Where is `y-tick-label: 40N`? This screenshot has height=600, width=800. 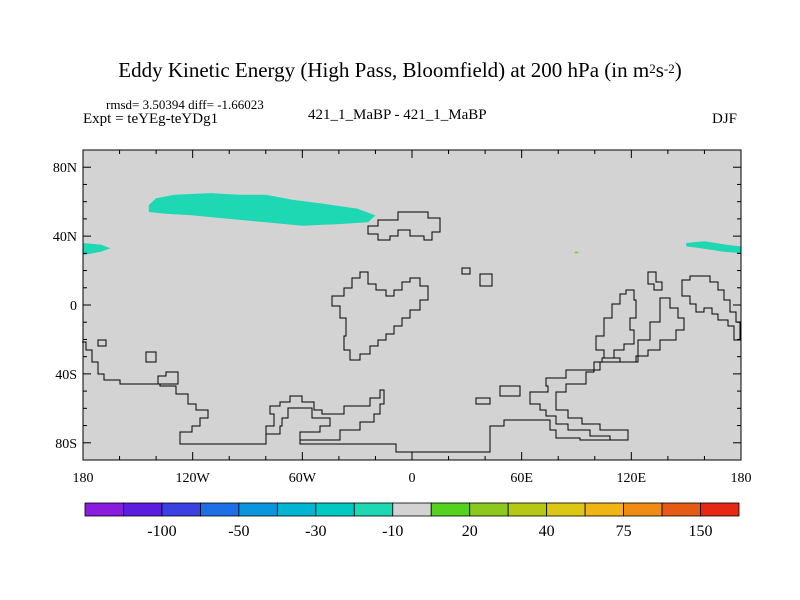 y-tick-label: 40N is located at coordinates (65, 237).